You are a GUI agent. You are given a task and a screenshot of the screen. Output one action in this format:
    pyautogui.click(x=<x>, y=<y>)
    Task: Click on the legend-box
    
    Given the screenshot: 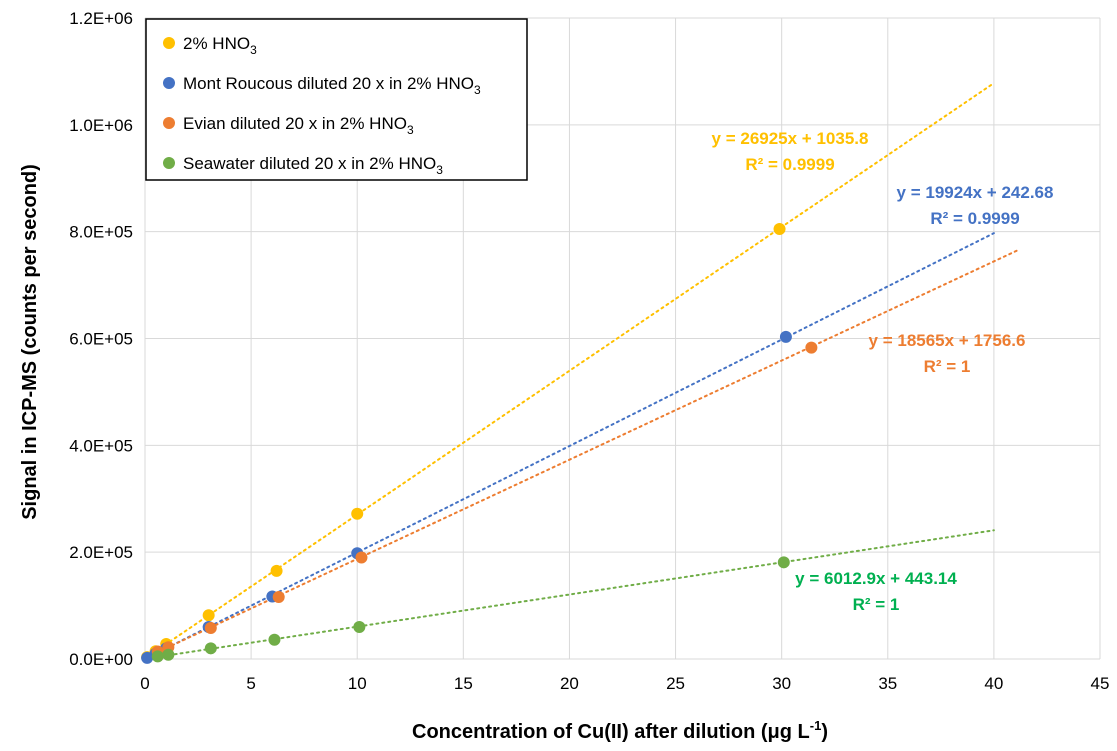 What is the action you would take?
    pyautogui.click(x=336, y=99)
    